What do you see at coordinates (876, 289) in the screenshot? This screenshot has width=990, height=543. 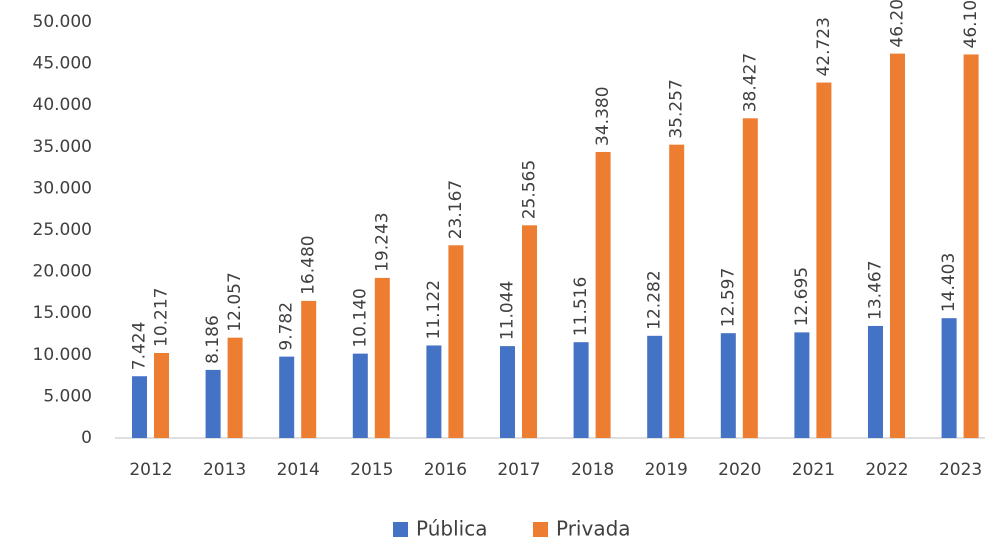 I see `data-label: 13.467` at bounding box center [876, 289].